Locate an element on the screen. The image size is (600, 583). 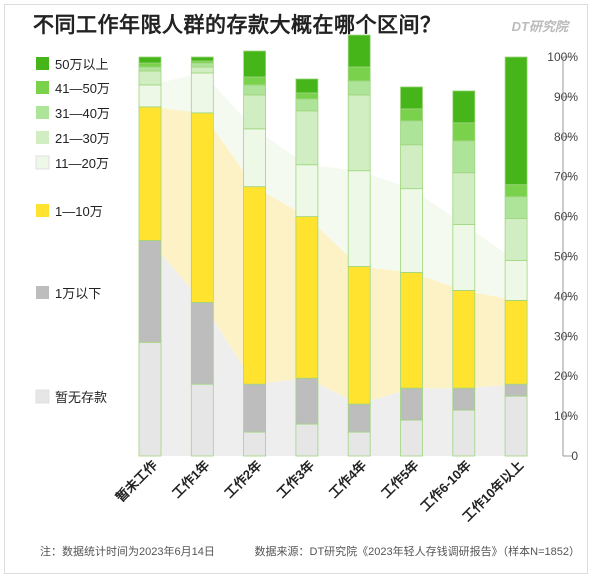
y-axis: 010%20%30%40%50%60%70%80%90%100% is located at coordinates (562, 256).